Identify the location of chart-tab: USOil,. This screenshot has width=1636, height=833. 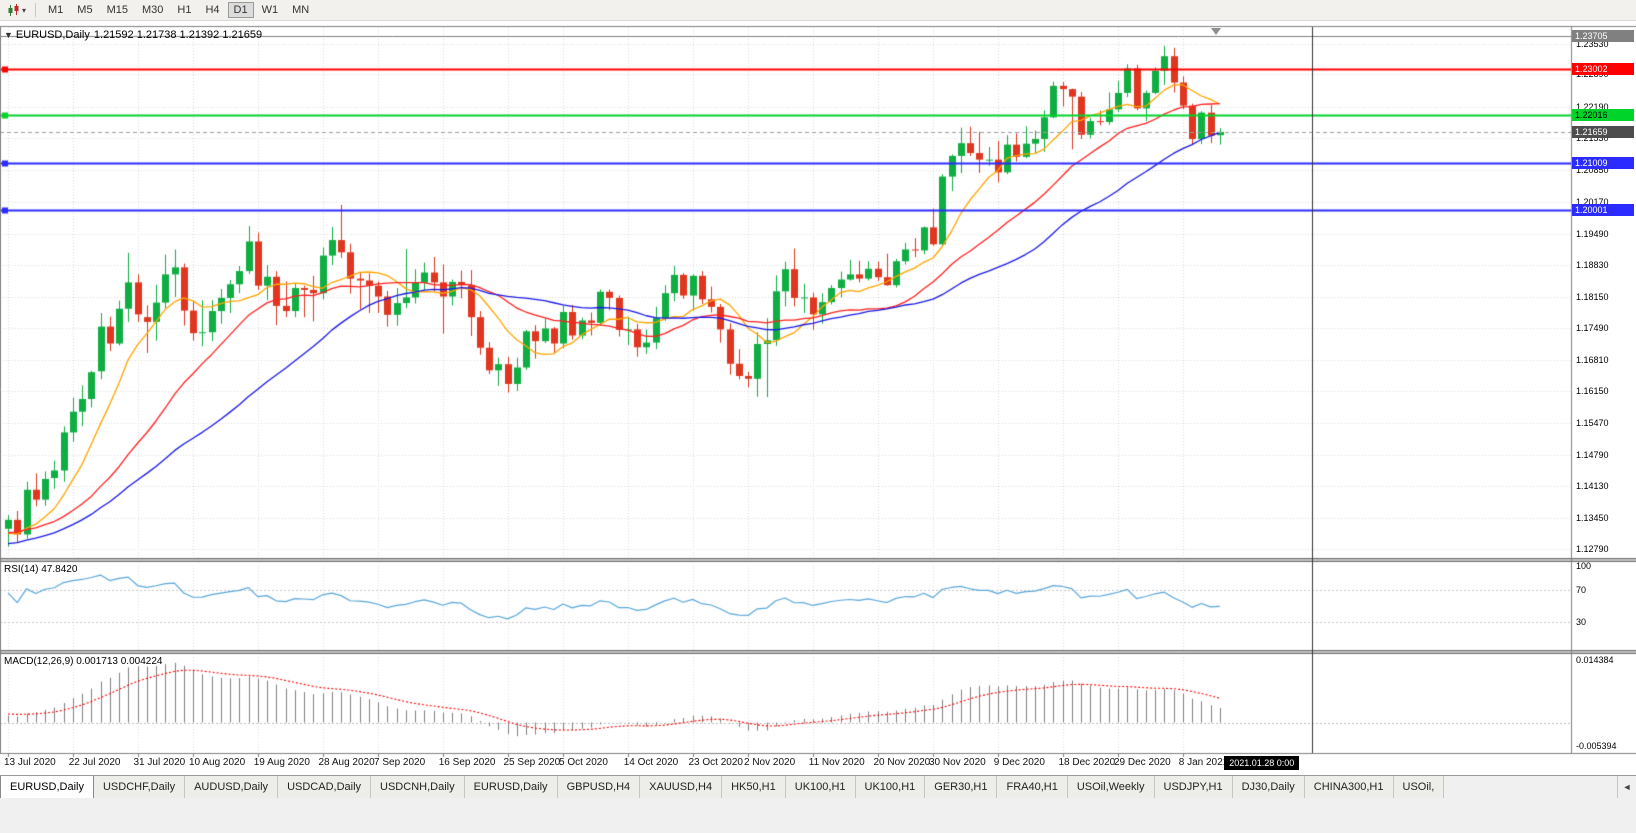
(1419, 787).